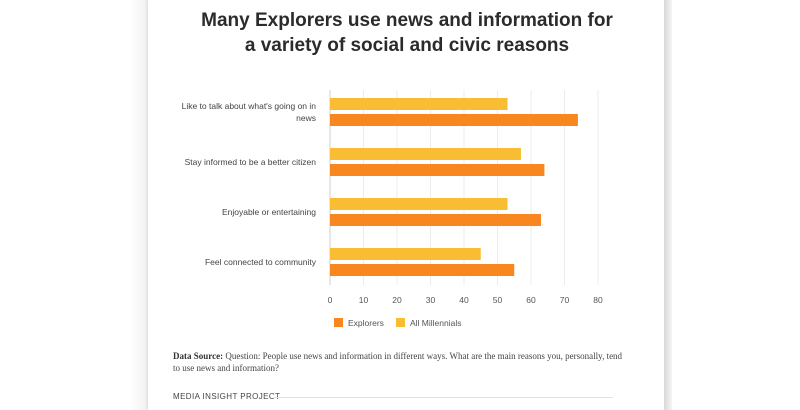  I want to click on footer-project-name: MEDIA INSIGHT PROJECT, so click(227, 396).